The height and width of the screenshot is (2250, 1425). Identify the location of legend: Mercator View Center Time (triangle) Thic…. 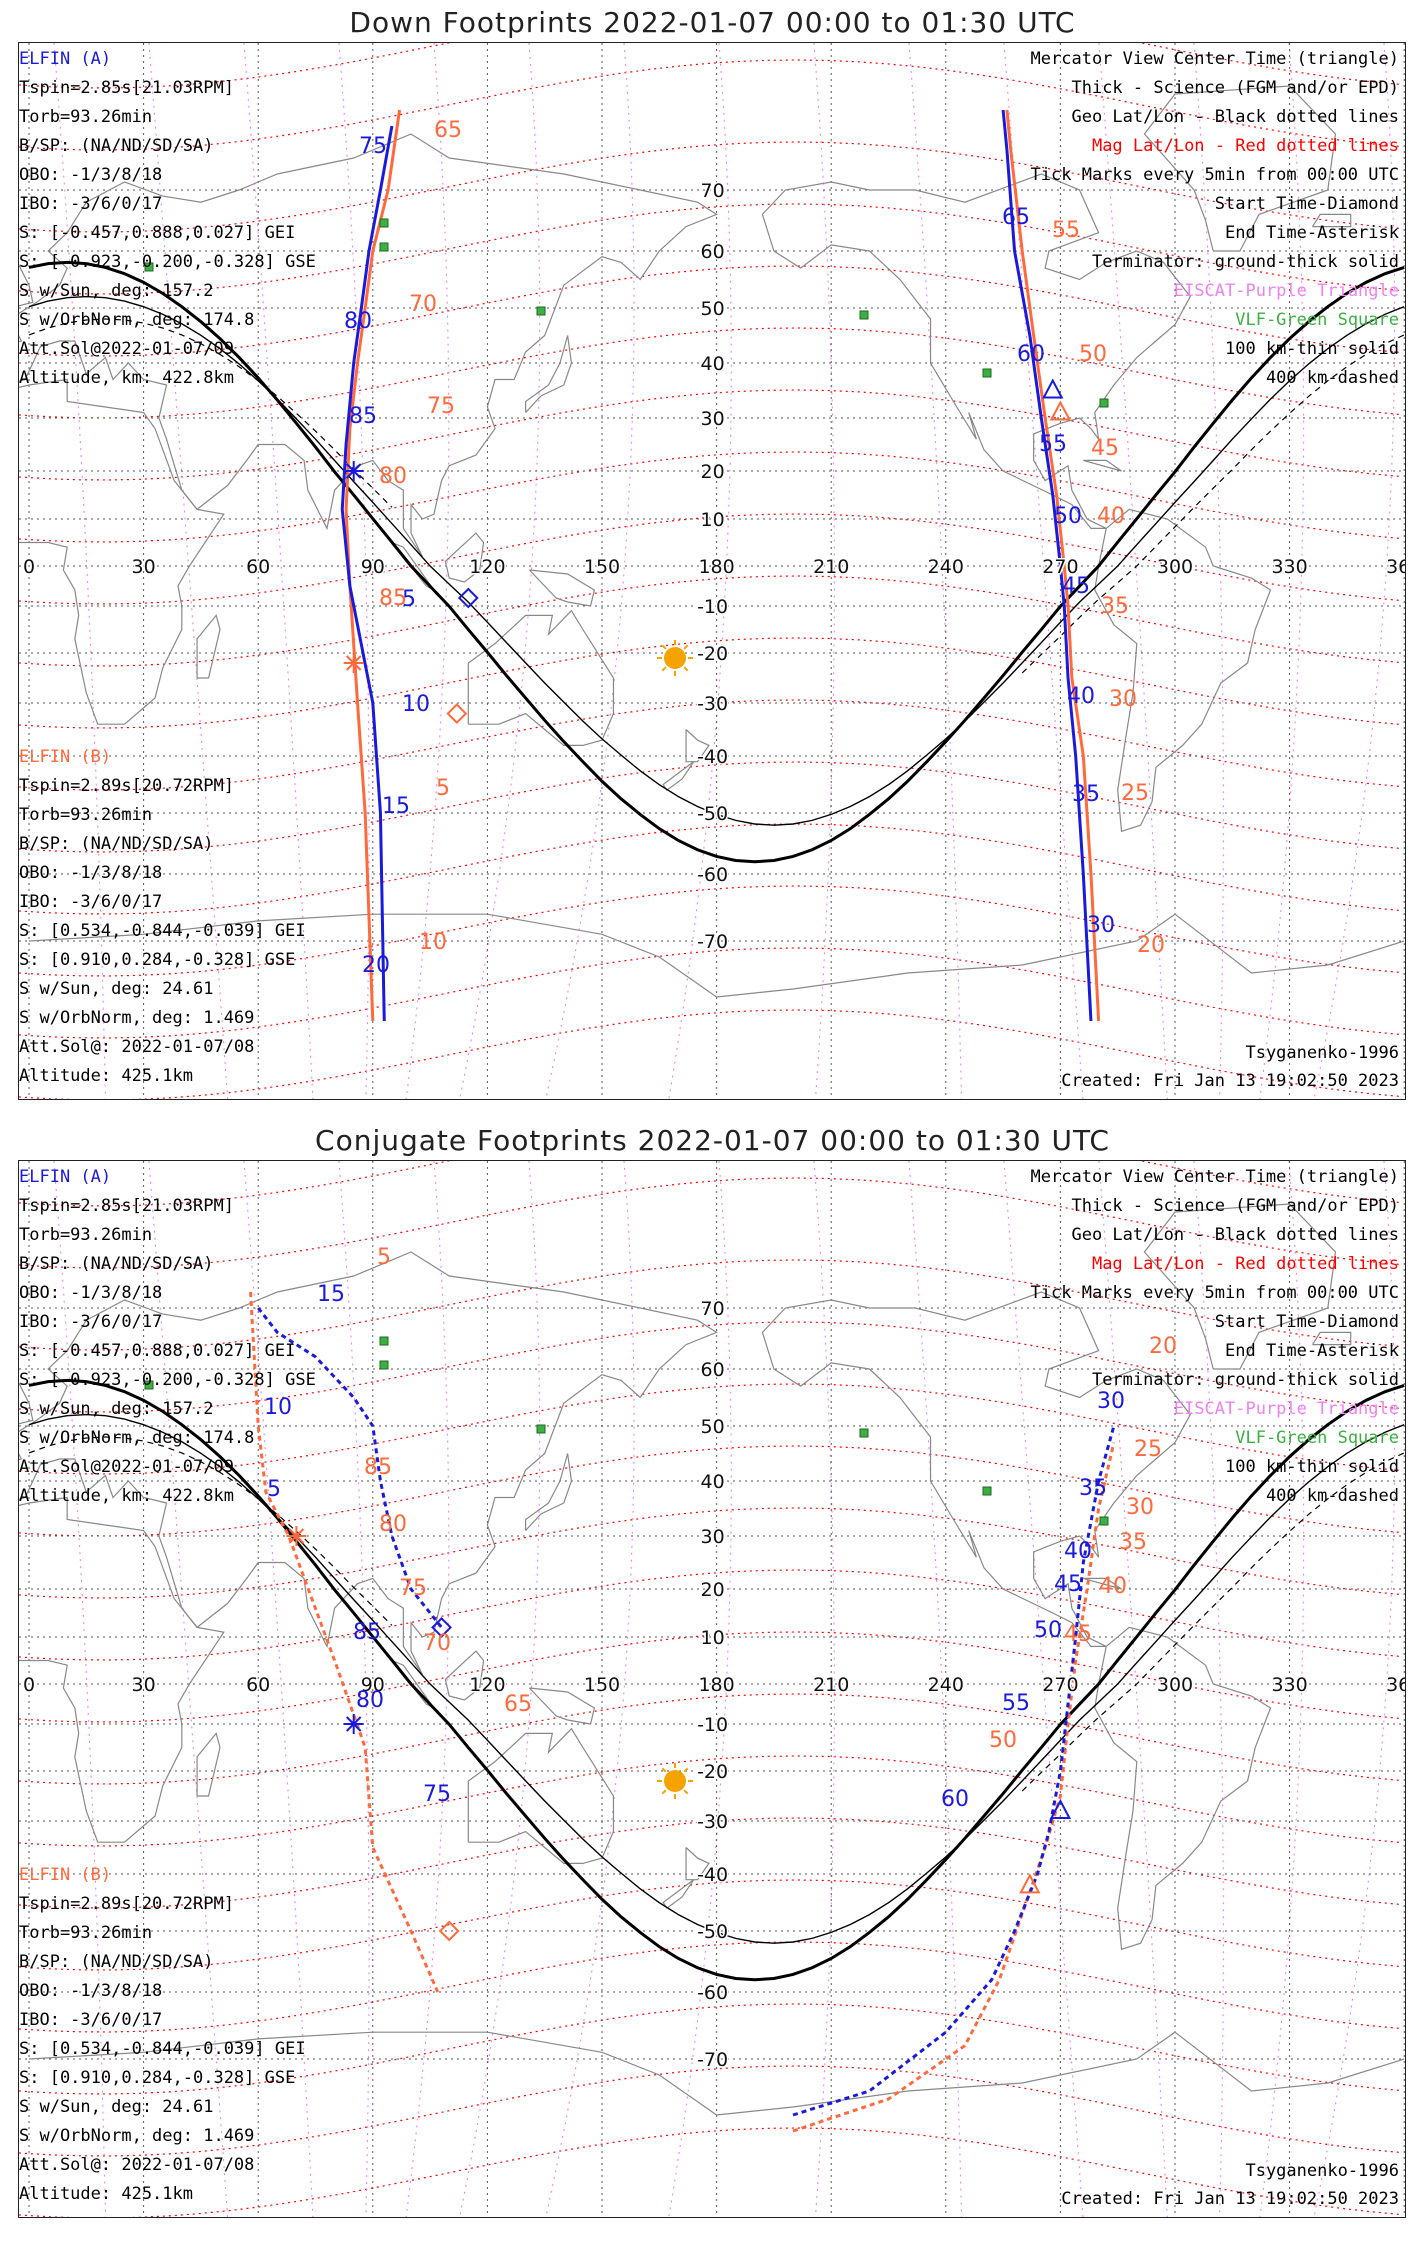
(1215, 1337).